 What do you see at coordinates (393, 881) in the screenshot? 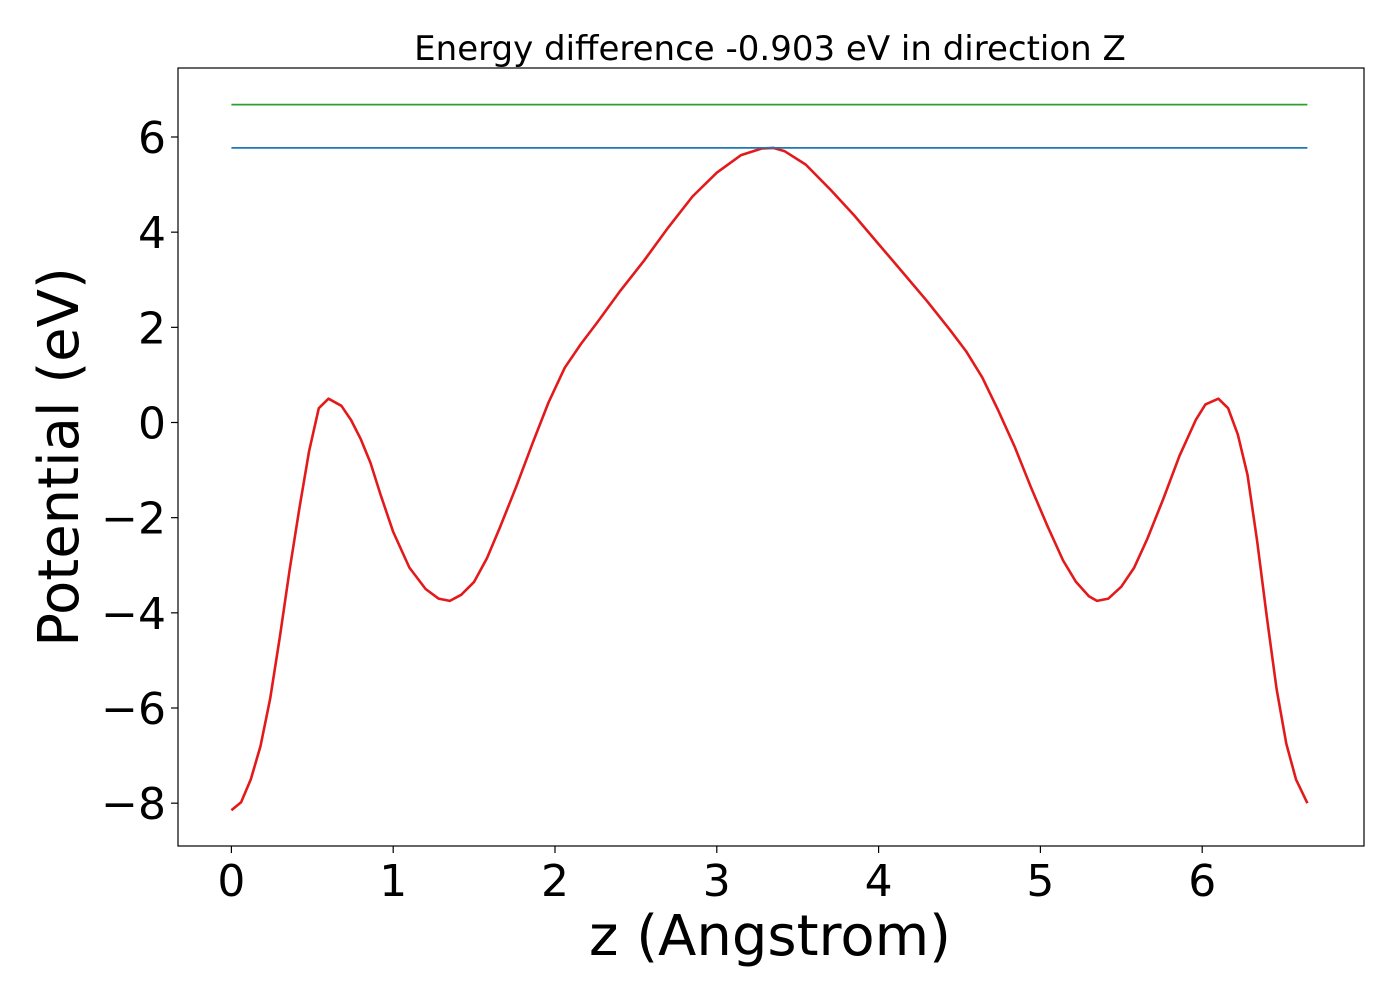
I see `x-tick-label: 1` at bounding box center [393, 881].